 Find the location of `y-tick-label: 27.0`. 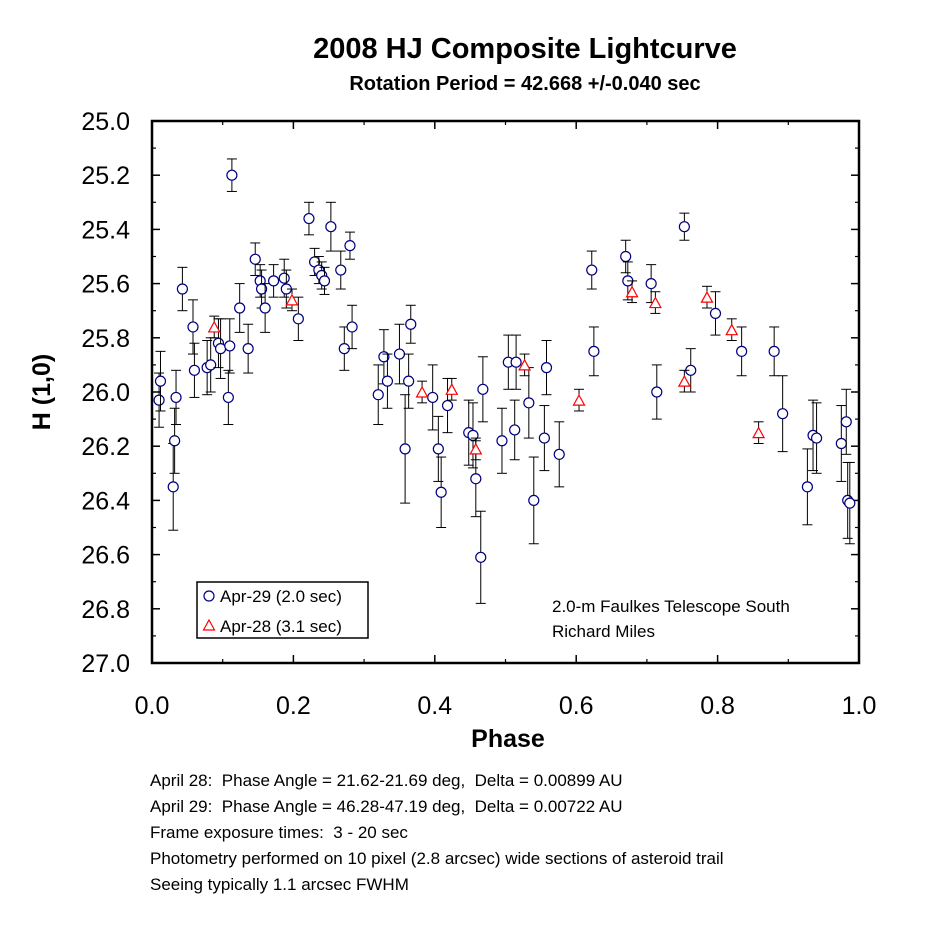

y-tick-label: 27.0 is located at coordinates (105, 664).